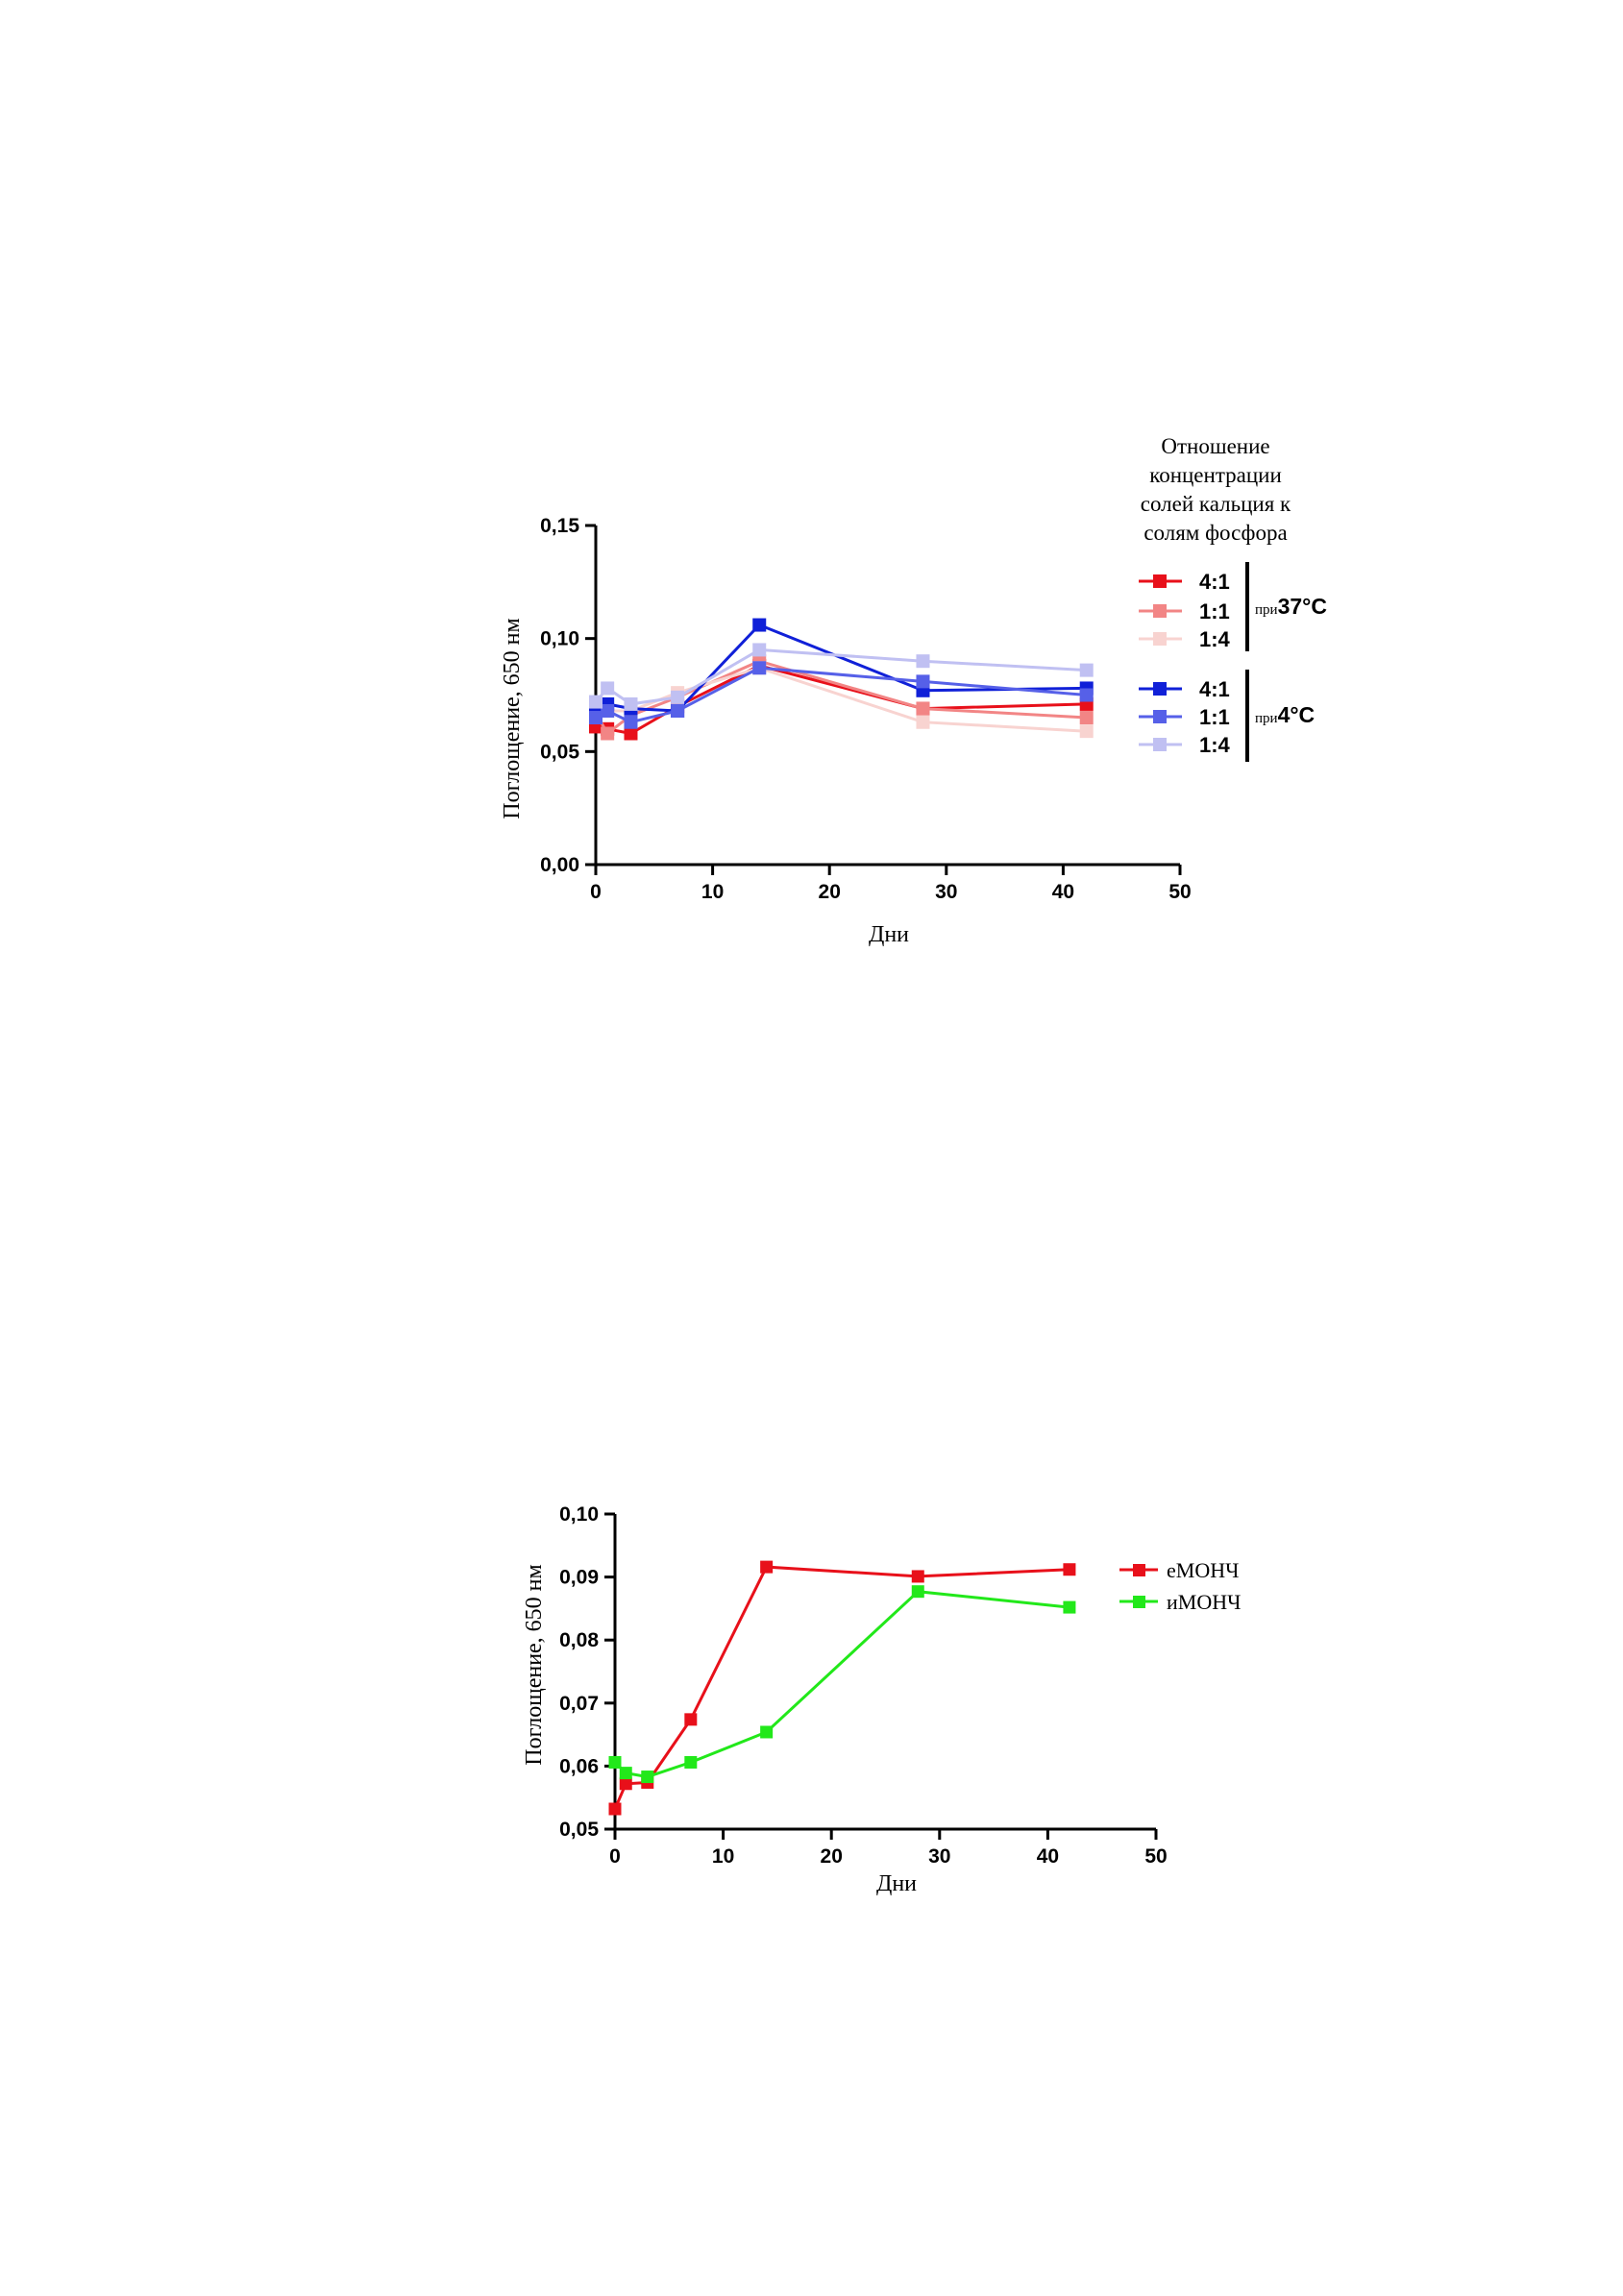 Image resolution: width=1623 pixels, height=2296 pixels. I want to click on y-tick-label: 0,07, so click(579, 1704).